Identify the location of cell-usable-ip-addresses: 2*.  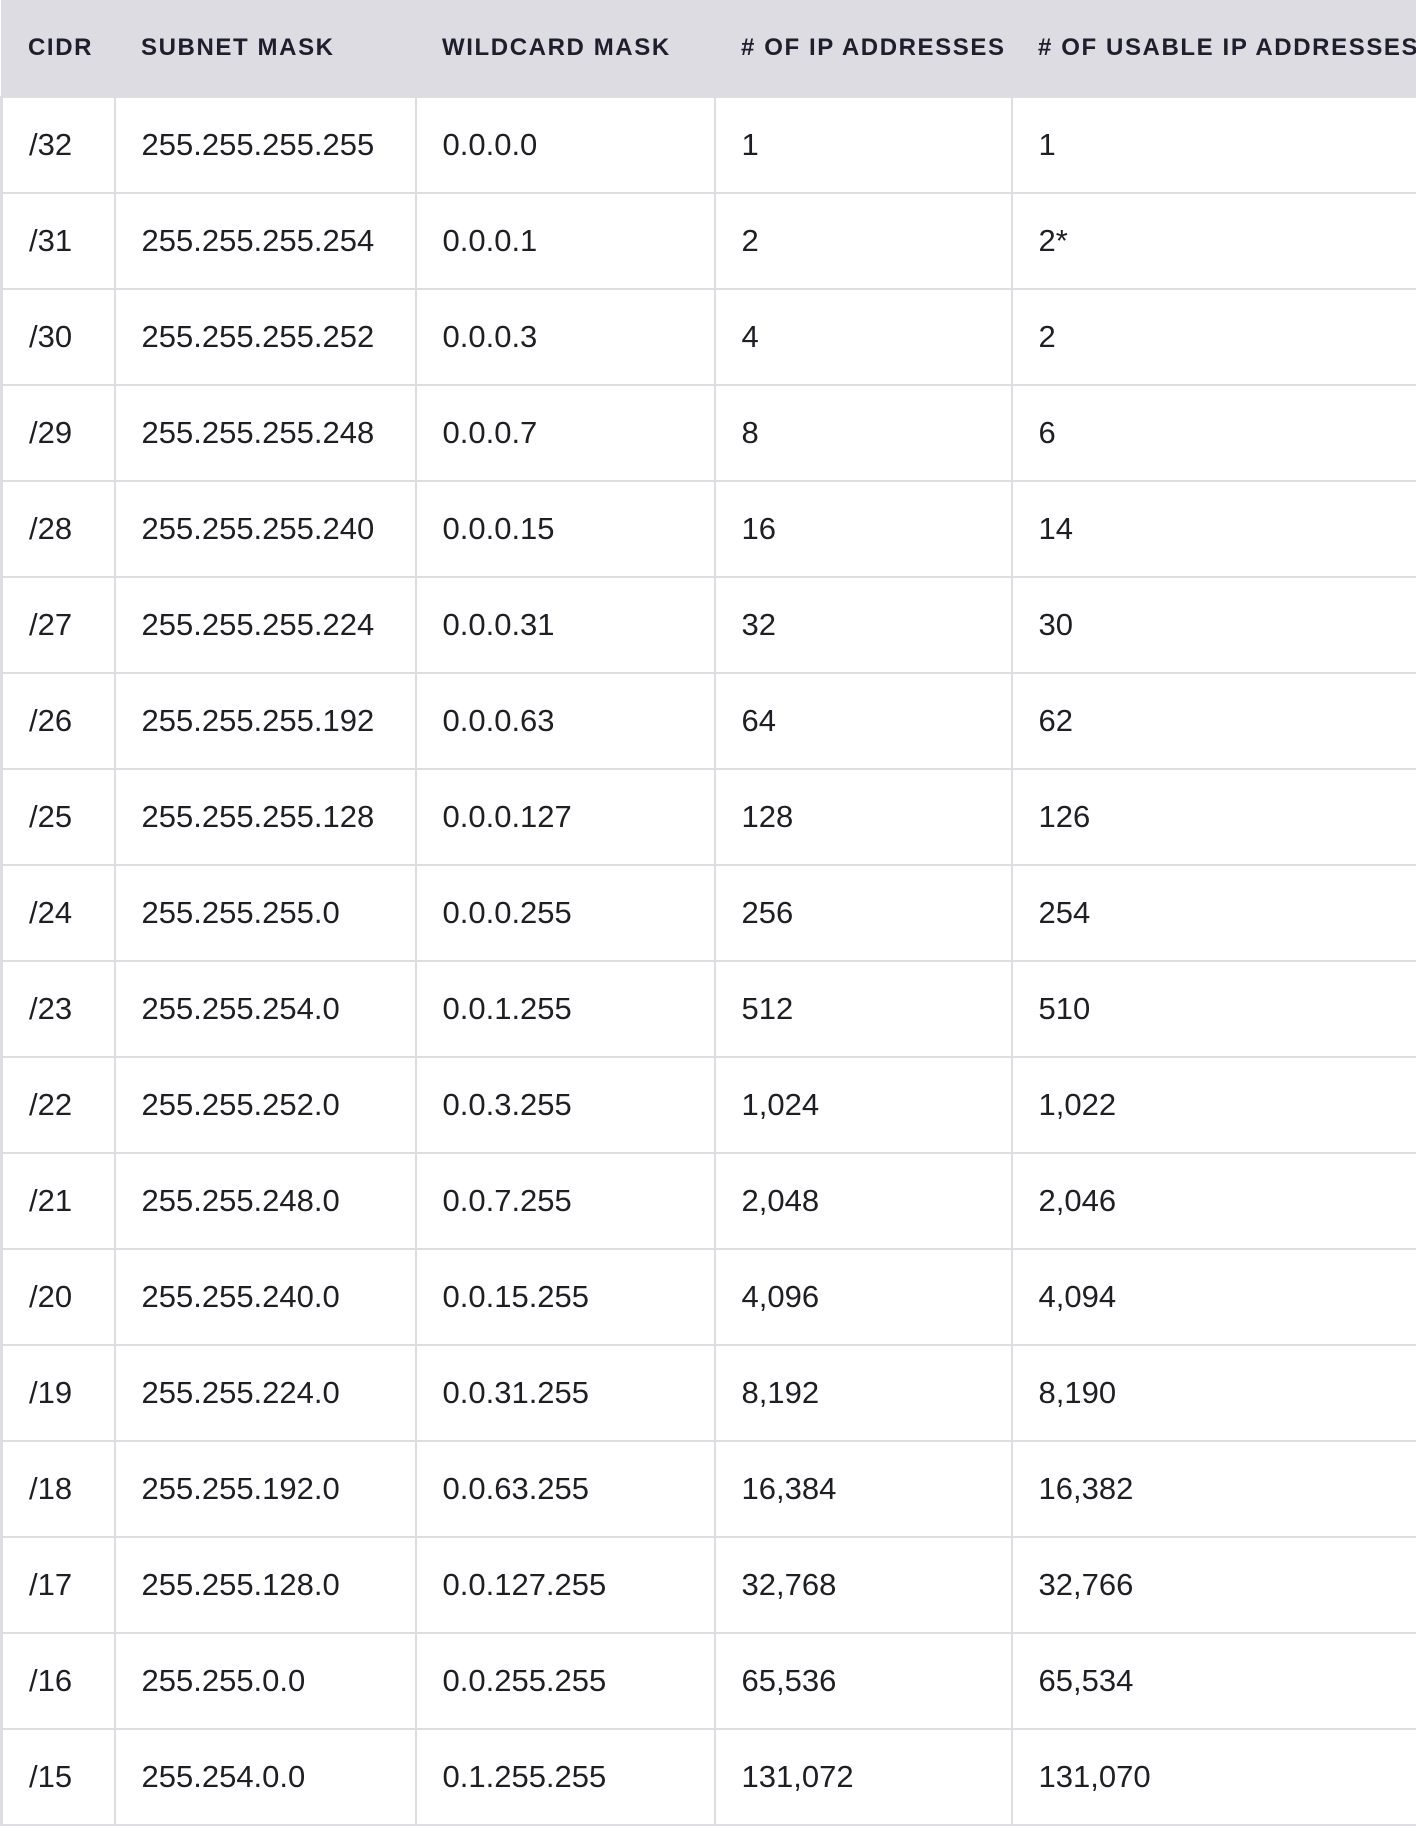
(1213, 241).